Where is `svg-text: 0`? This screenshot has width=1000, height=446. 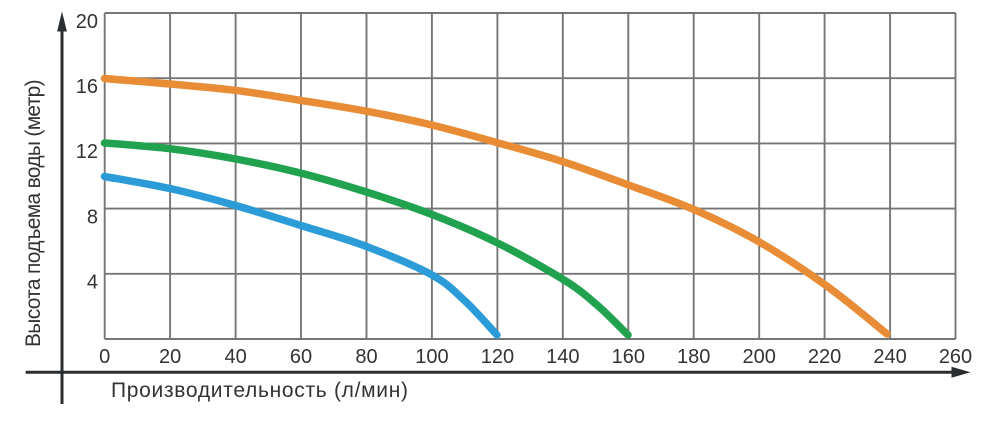 svg-text: 0 is located at coordinates (104, 357).